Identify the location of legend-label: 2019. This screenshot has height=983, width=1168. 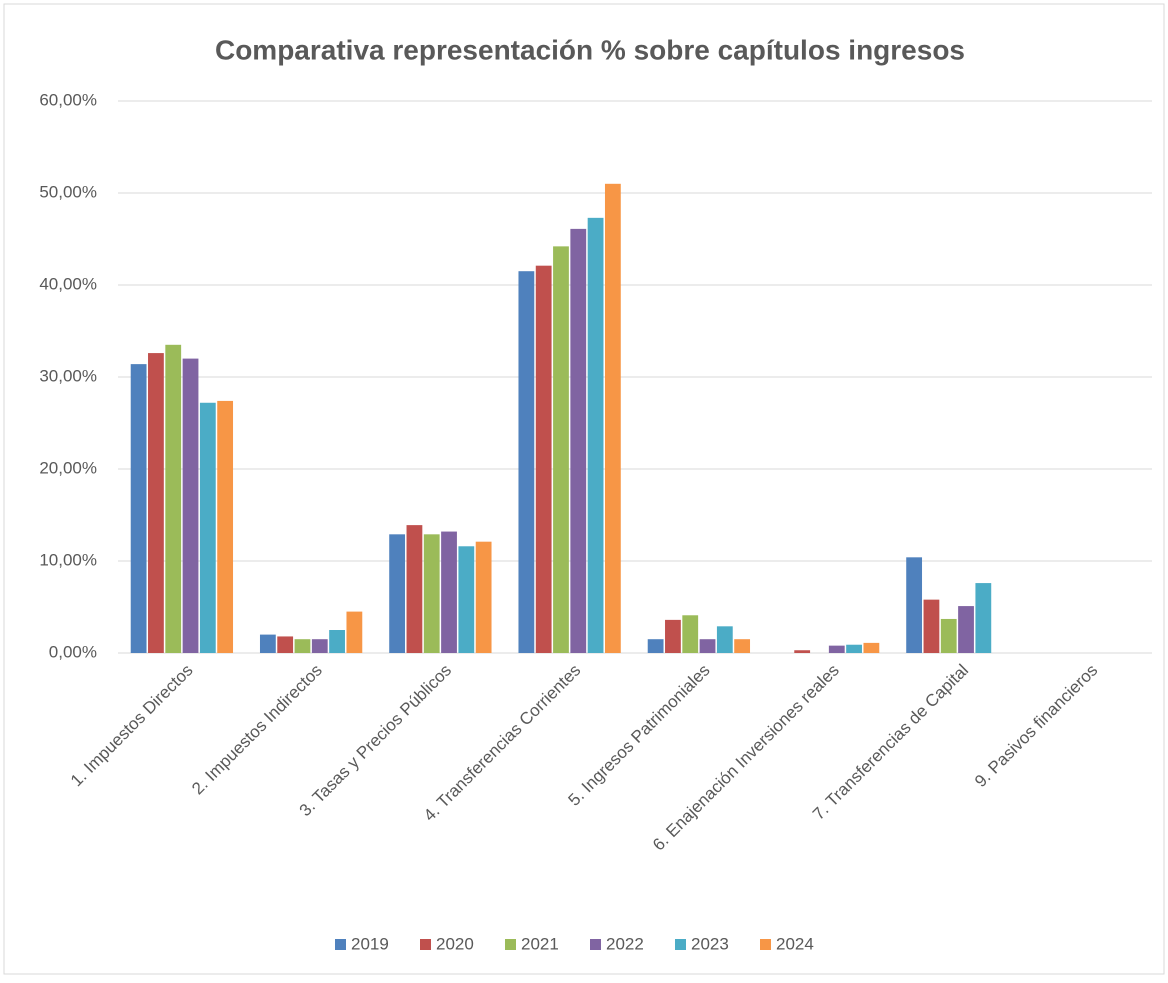
(370, 943).